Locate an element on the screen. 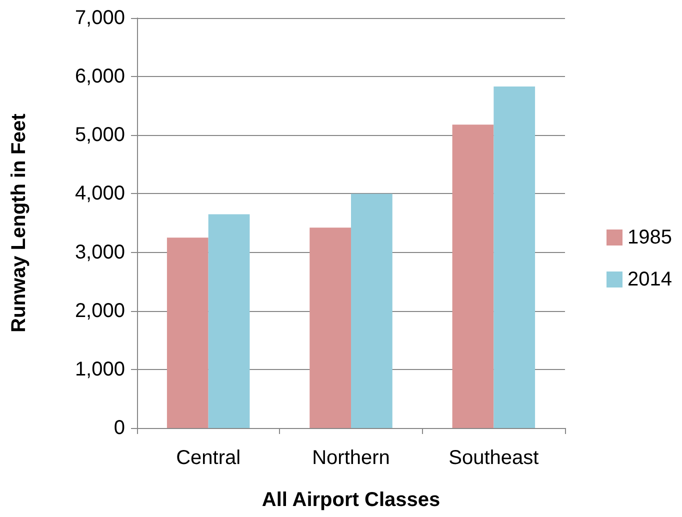 The width and height of the screenshot is (682, 517). x-tick-label: Central is located at coordinates (208, 458).